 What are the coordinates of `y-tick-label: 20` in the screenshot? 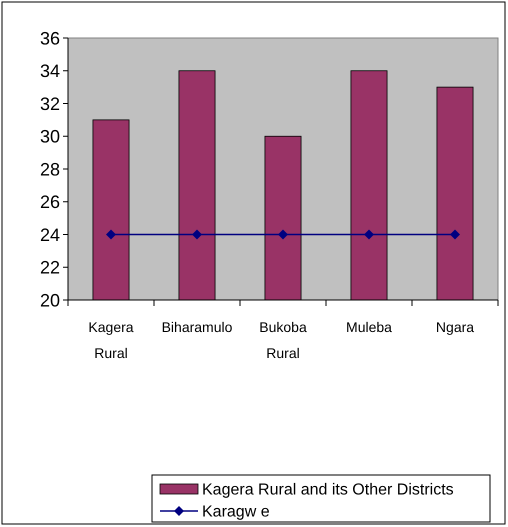 It's located at (50, 300).